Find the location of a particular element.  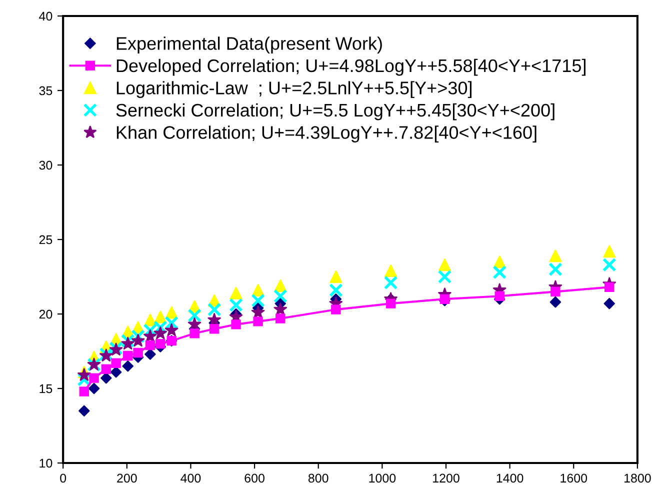

legend-label: Logarithmic-Law ; U+=2.5LnlY++5.5[Y+>30] is located at coordinates (294, 89).